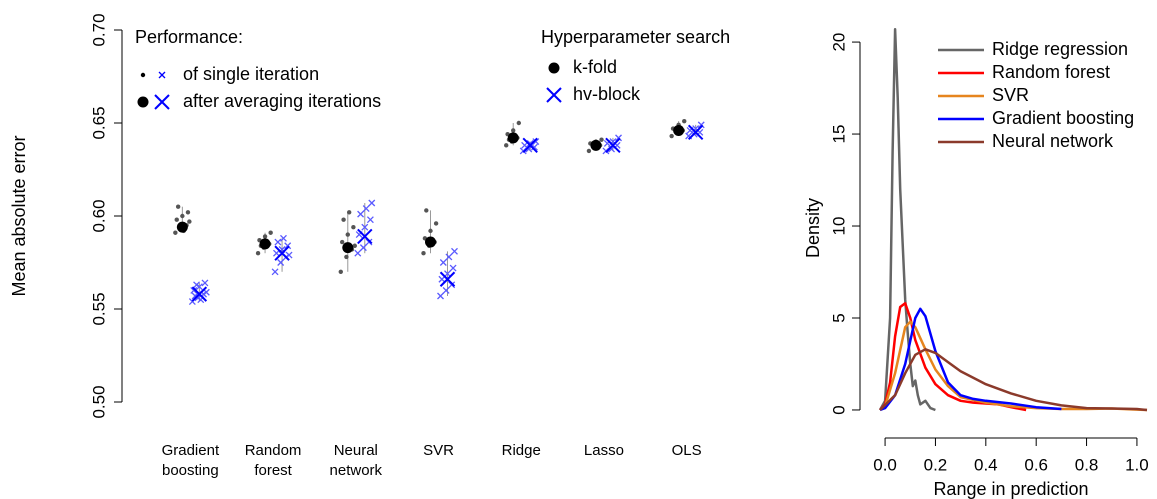  Describe the element at coordinates (98, 29) in the screenshot. I see `y-tick-label: 0.70` at that location.